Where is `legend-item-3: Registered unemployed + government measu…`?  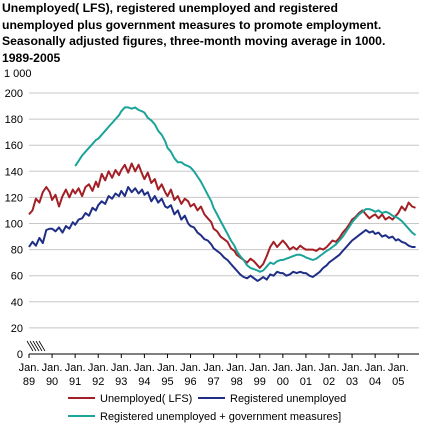
legend-item-3: Registered unemployed + government measu… is located at coordinates (204, 417).